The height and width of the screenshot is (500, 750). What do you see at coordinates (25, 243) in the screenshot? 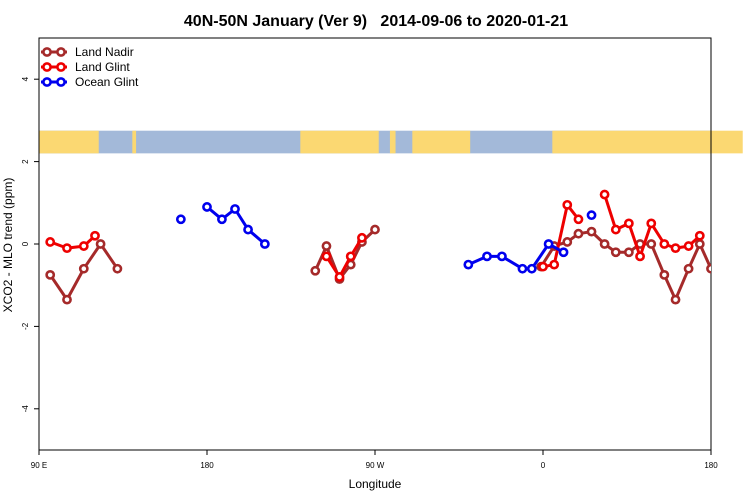
I see `y-tick-label: 0` at bounding box center [25, 243].